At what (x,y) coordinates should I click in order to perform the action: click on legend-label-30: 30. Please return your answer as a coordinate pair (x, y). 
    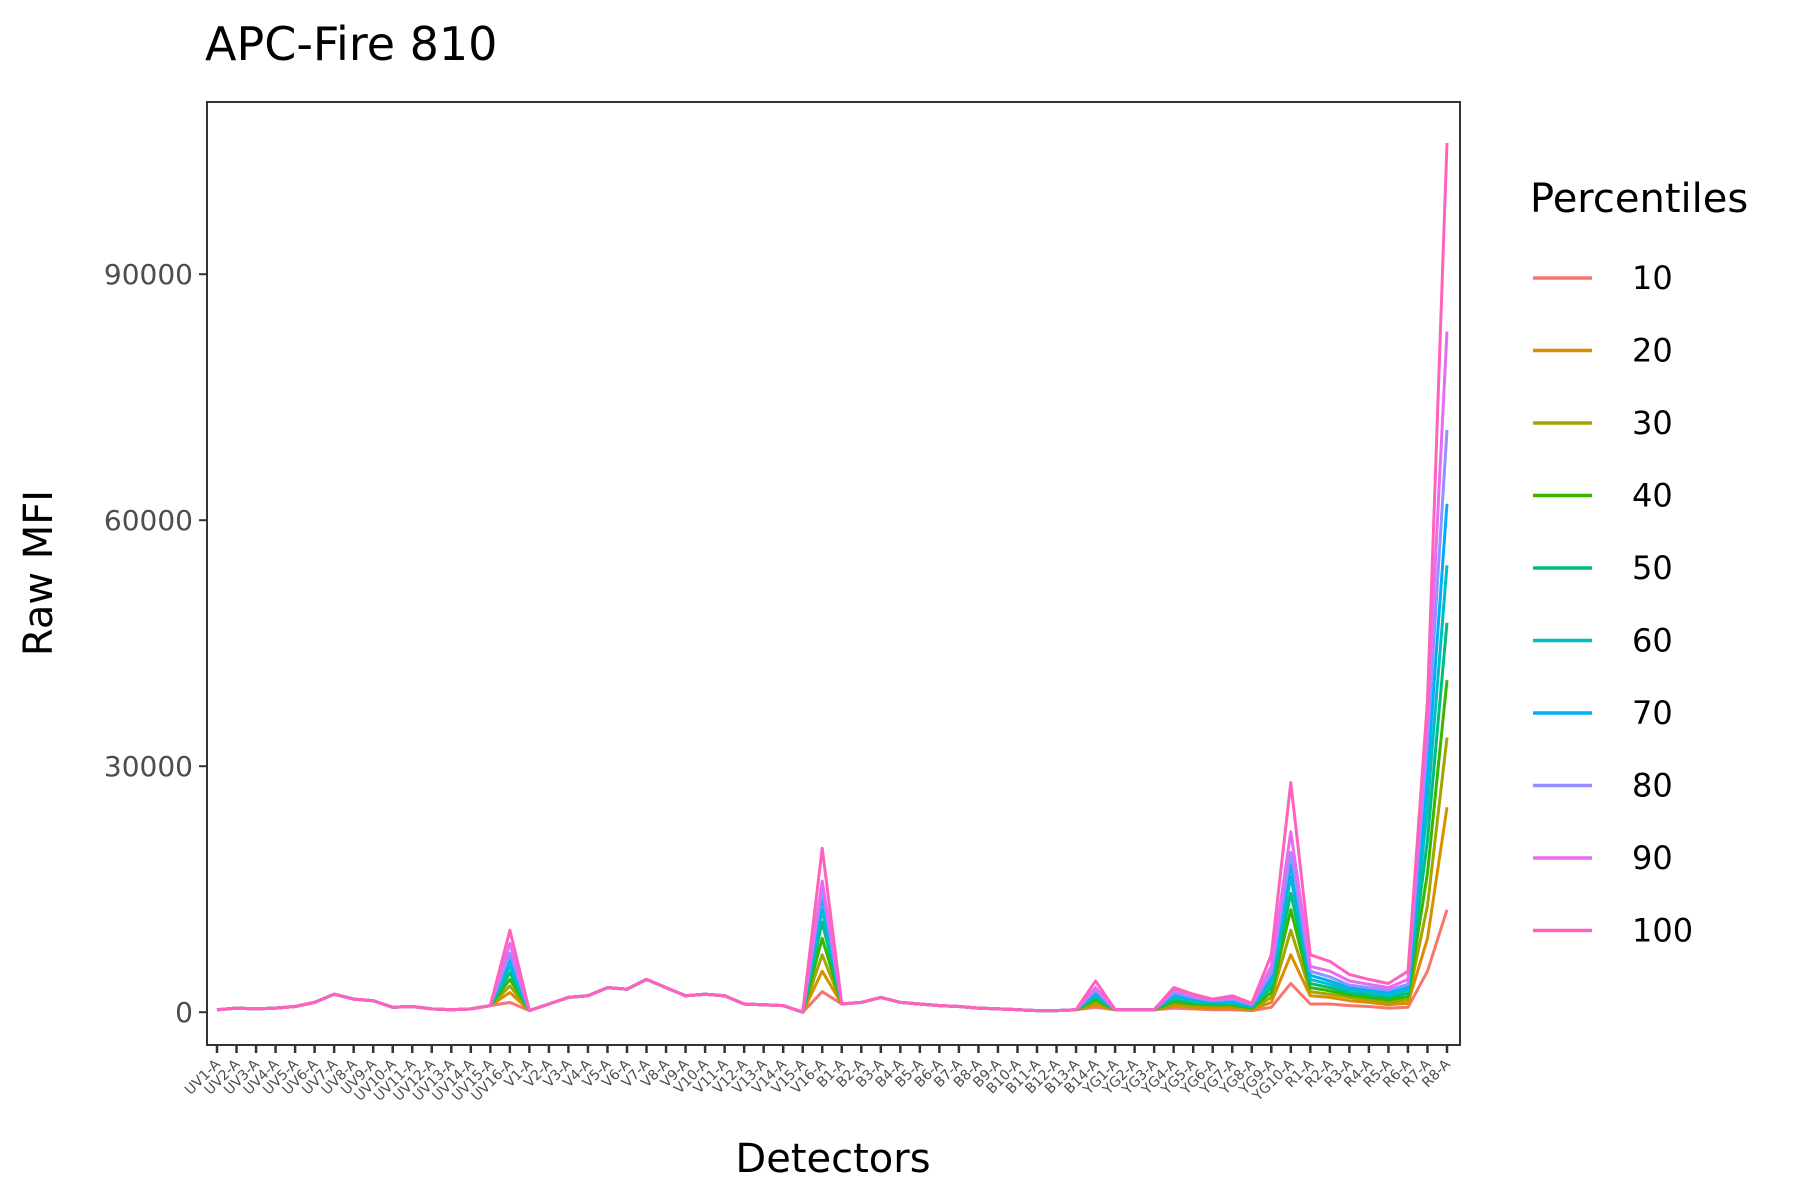
    Looking at the image, I should click on (1652, 423).